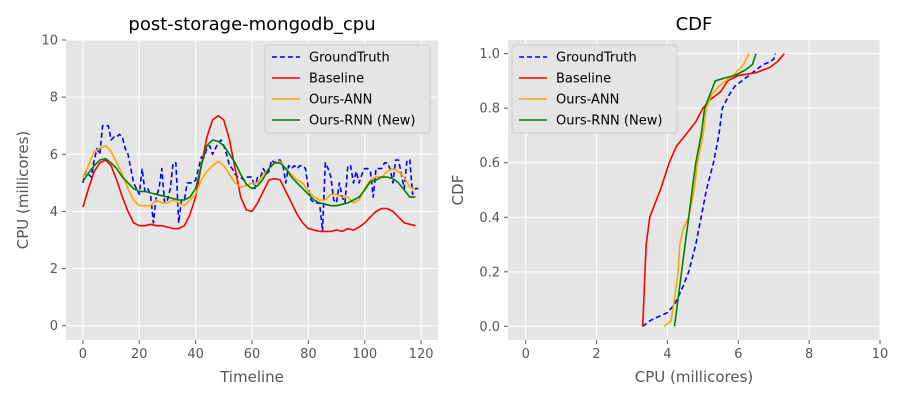 The height and width of the screenshot is (400, 900). Describe the element at coordinates (694, 24) in the screenshot. I see `cdf-title: CDF` at that location.